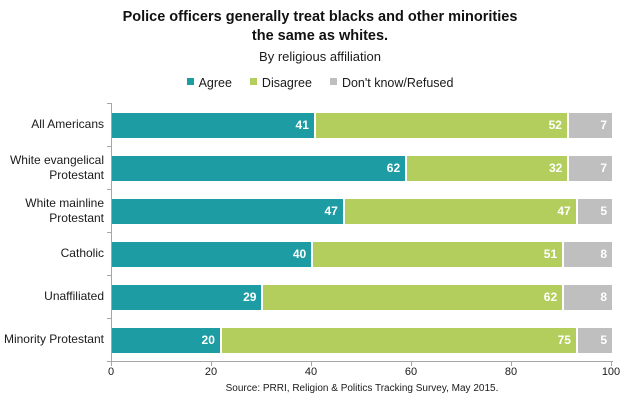  Describe the element at coordinates (459, 211) in the screenshot. I see `bar-segment-disagree: 47` at that location.